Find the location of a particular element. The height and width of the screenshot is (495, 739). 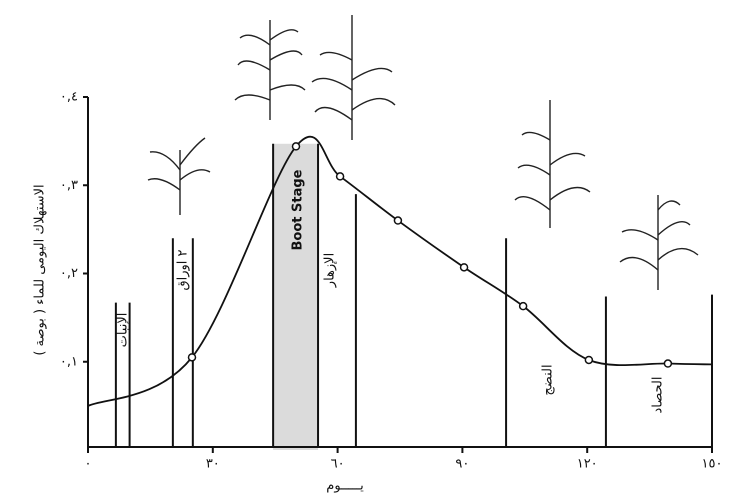

y-axis-label: الاستهلاك اليومى للماء ( بوصة ) is located at coordinates (40, 269).